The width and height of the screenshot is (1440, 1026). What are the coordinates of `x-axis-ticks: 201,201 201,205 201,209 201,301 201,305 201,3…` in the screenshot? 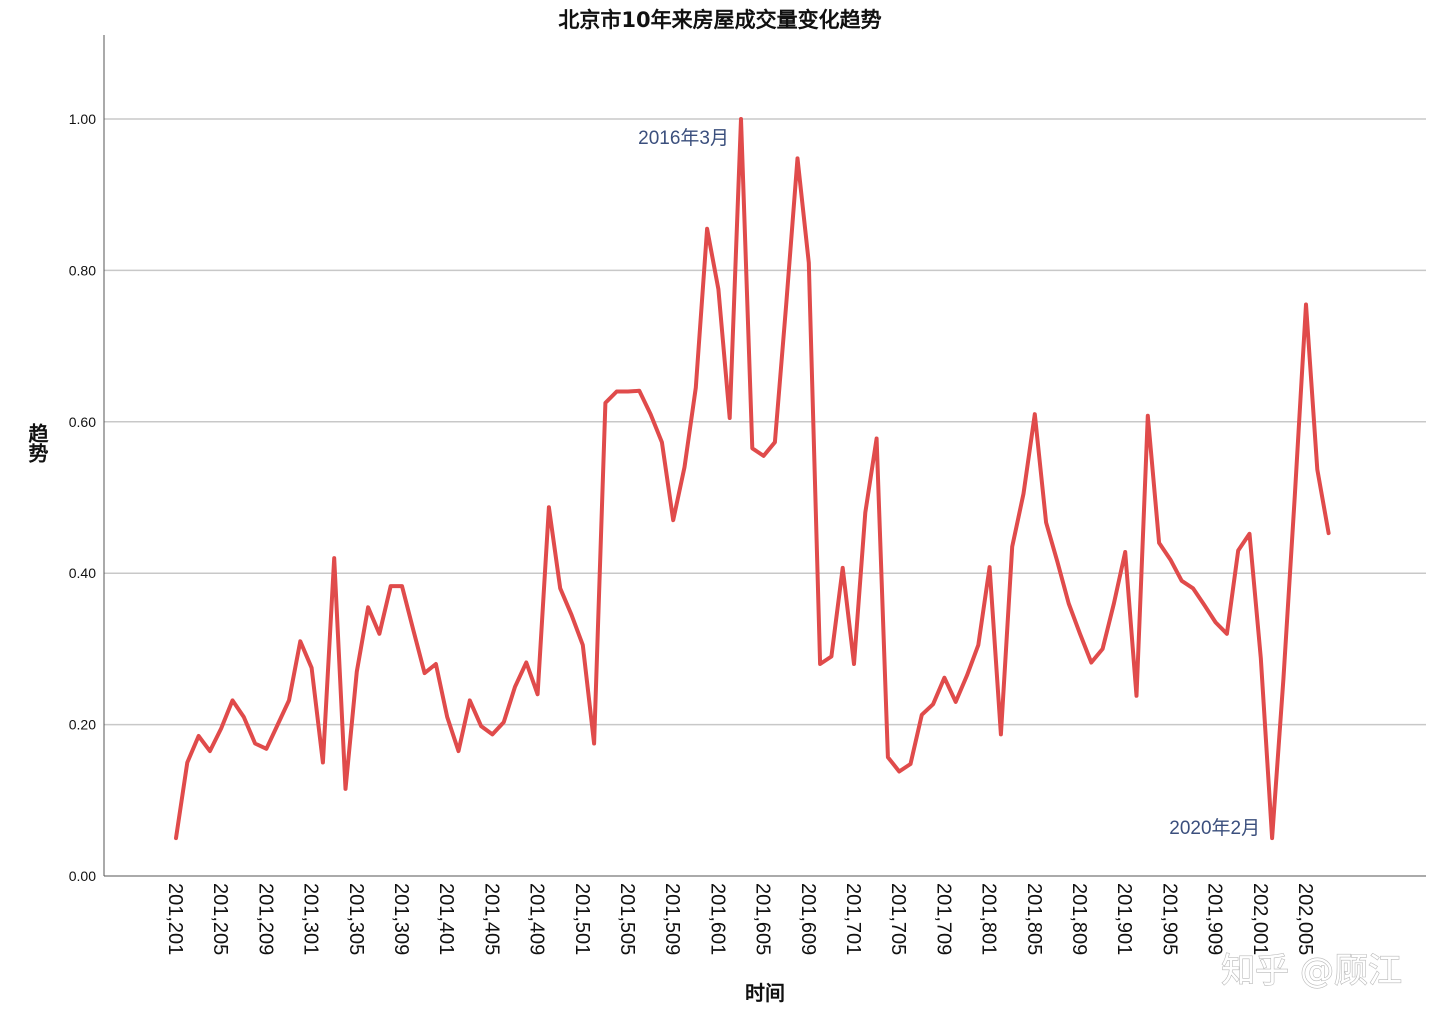 It's located at (740, 919).